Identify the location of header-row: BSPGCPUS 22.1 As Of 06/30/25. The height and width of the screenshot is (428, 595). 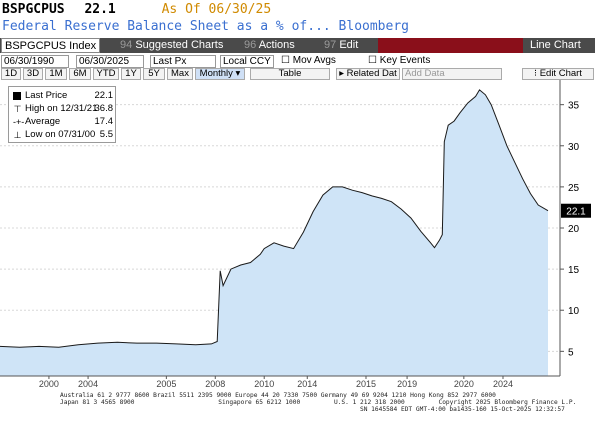
(136, 9).